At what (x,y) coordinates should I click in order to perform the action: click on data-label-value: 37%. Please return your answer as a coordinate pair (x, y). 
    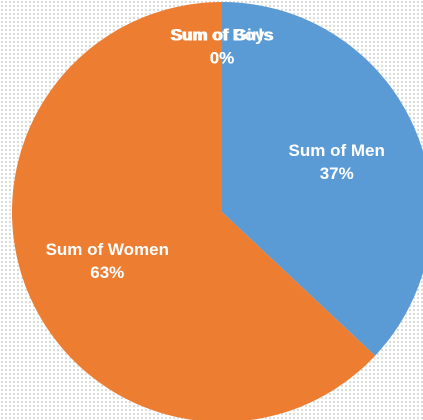
    Looking at the image, I should click on (337, 173).